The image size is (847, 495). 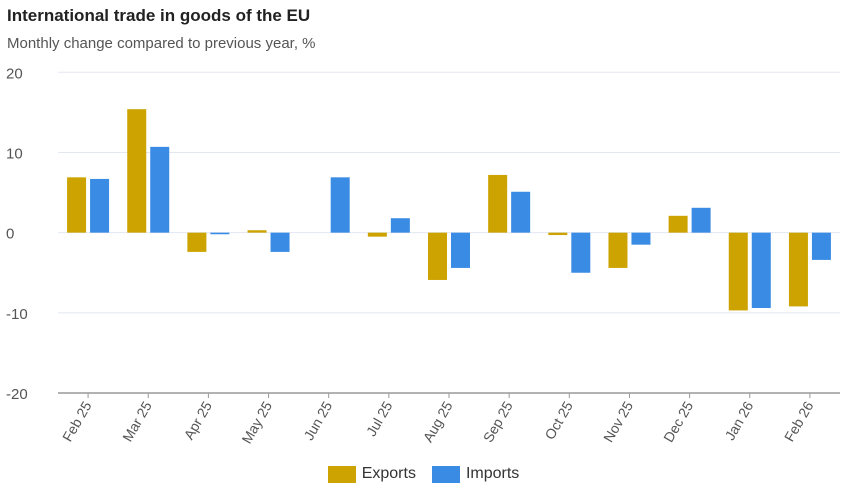 What do you see at coordinates (558, 420) in the screenshot?
I see `x-tick-label: Oct 25` at bounding box center [558, 420].